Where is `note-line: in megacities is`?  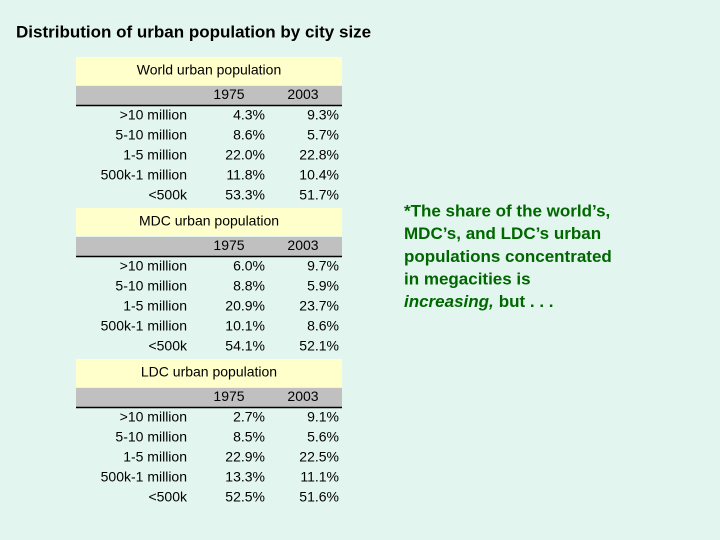
note-line: in megacities is is located at coordinates (467, 279).